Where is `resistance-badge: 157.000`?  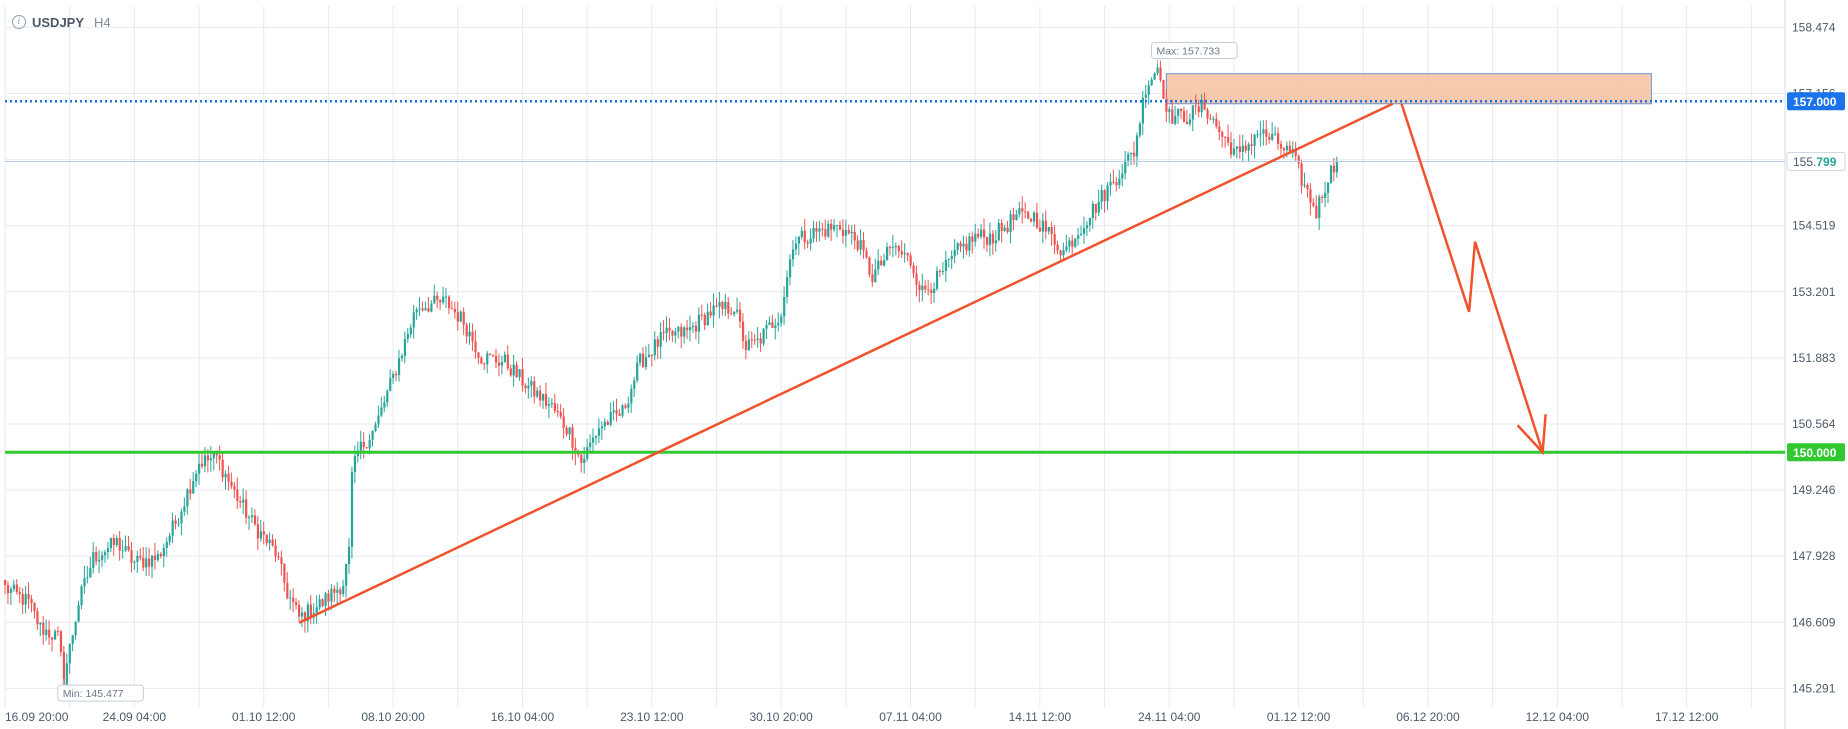
resistance-badge: 157.000 is located at coordinates (1816, 101).